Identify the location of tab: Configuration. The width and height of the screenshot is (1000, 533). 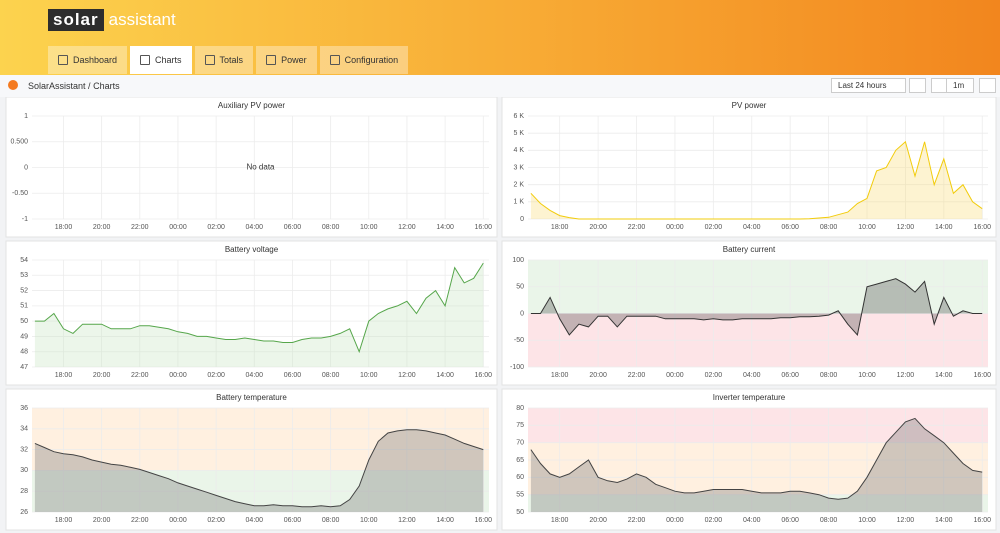
(364, 60).